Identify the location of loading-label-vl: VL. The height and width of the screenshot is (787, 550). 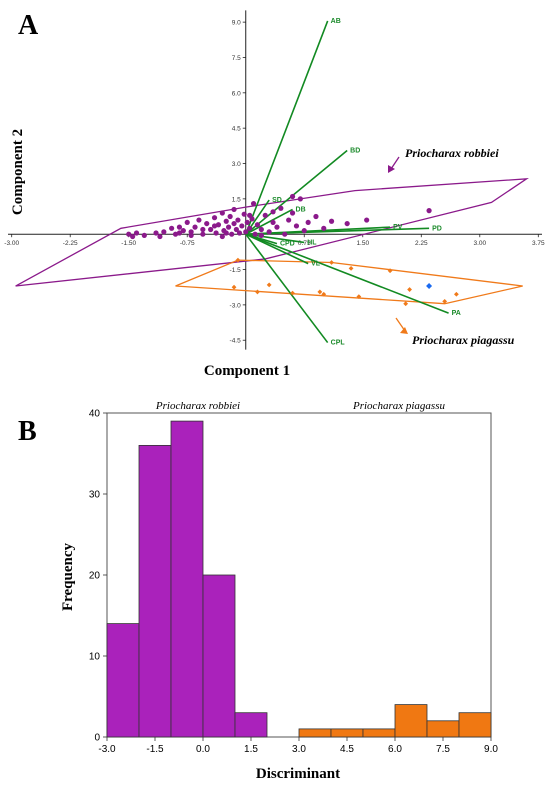
(316, 264).